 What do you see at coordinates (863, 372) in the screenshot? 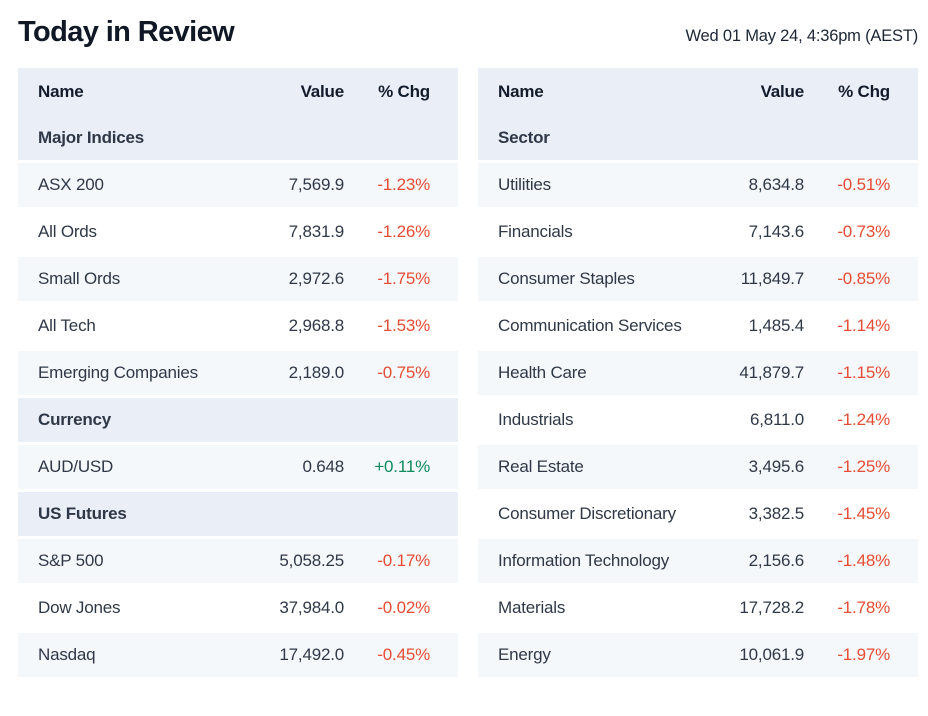
I see `row-change: -1.15%` at bounding box center [863, 372].